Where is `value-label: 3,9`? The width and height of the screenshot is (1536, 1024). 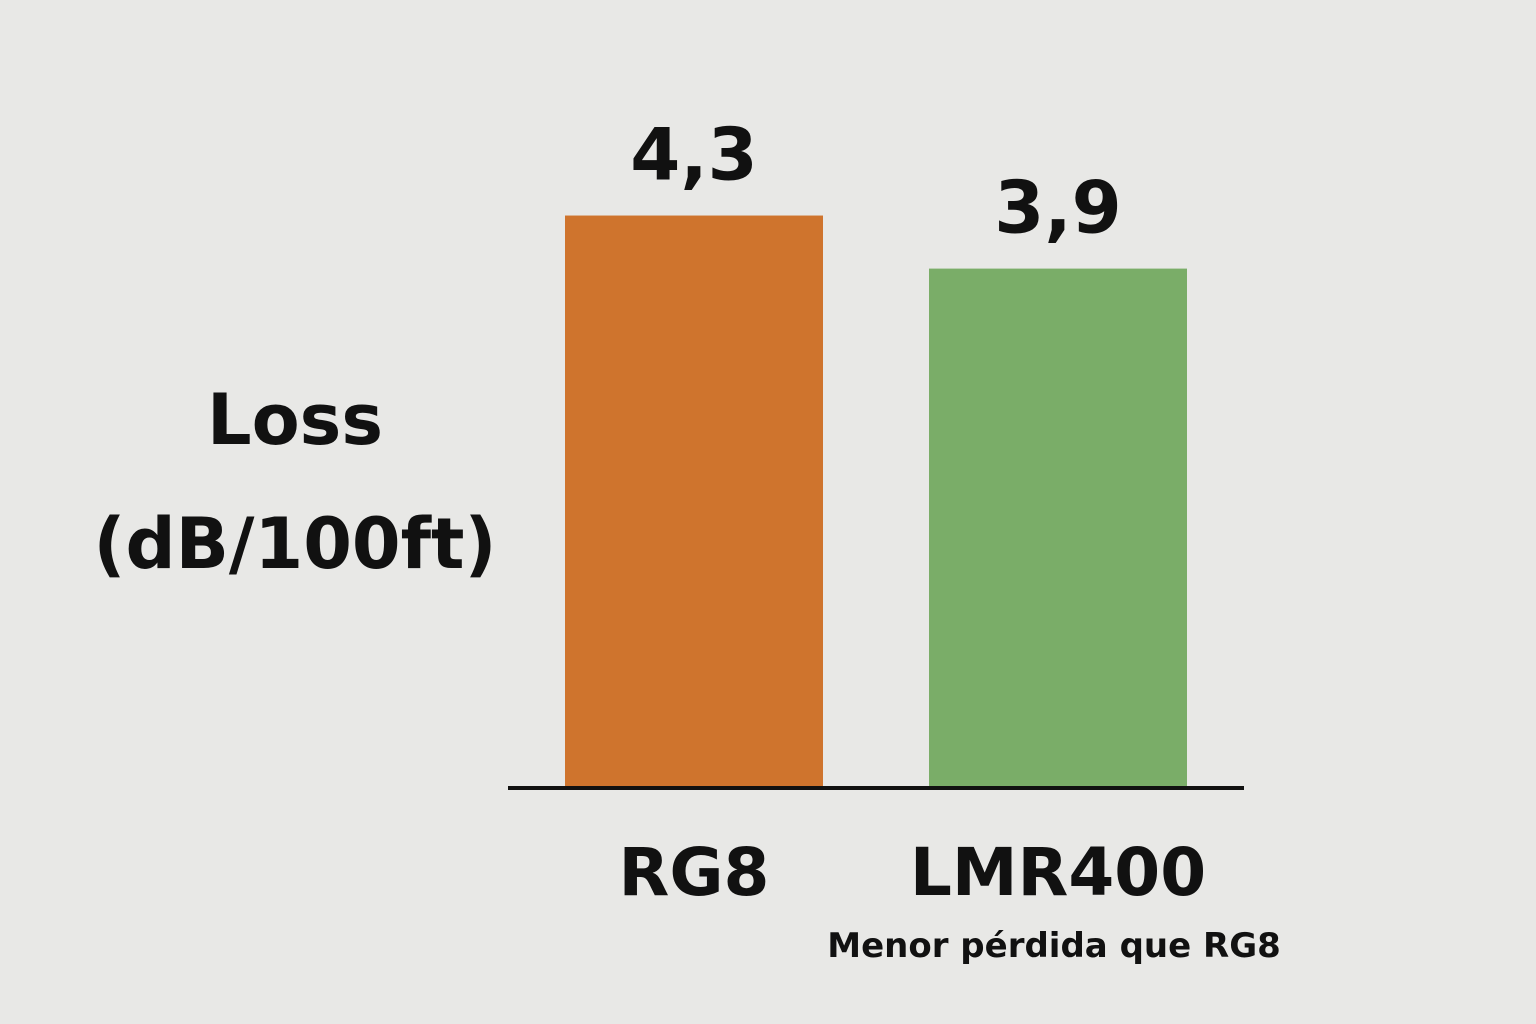
value-label: 3,9 is located at coordinates (1058, 208).